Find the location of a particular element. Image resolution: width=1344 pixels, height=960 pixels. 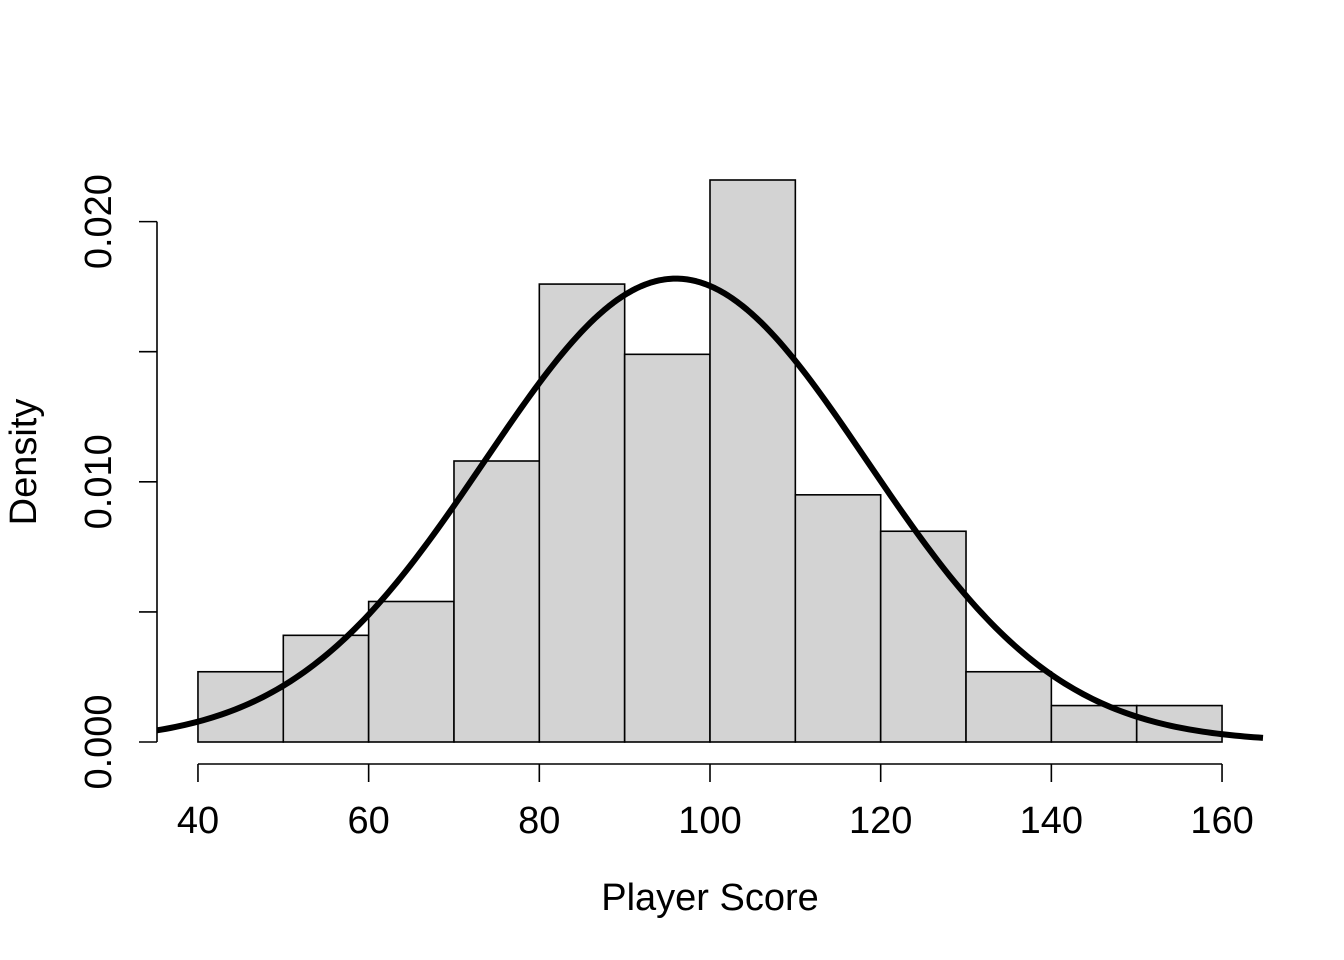

x-tick-label: 120 is located at coordinates (880, 821).